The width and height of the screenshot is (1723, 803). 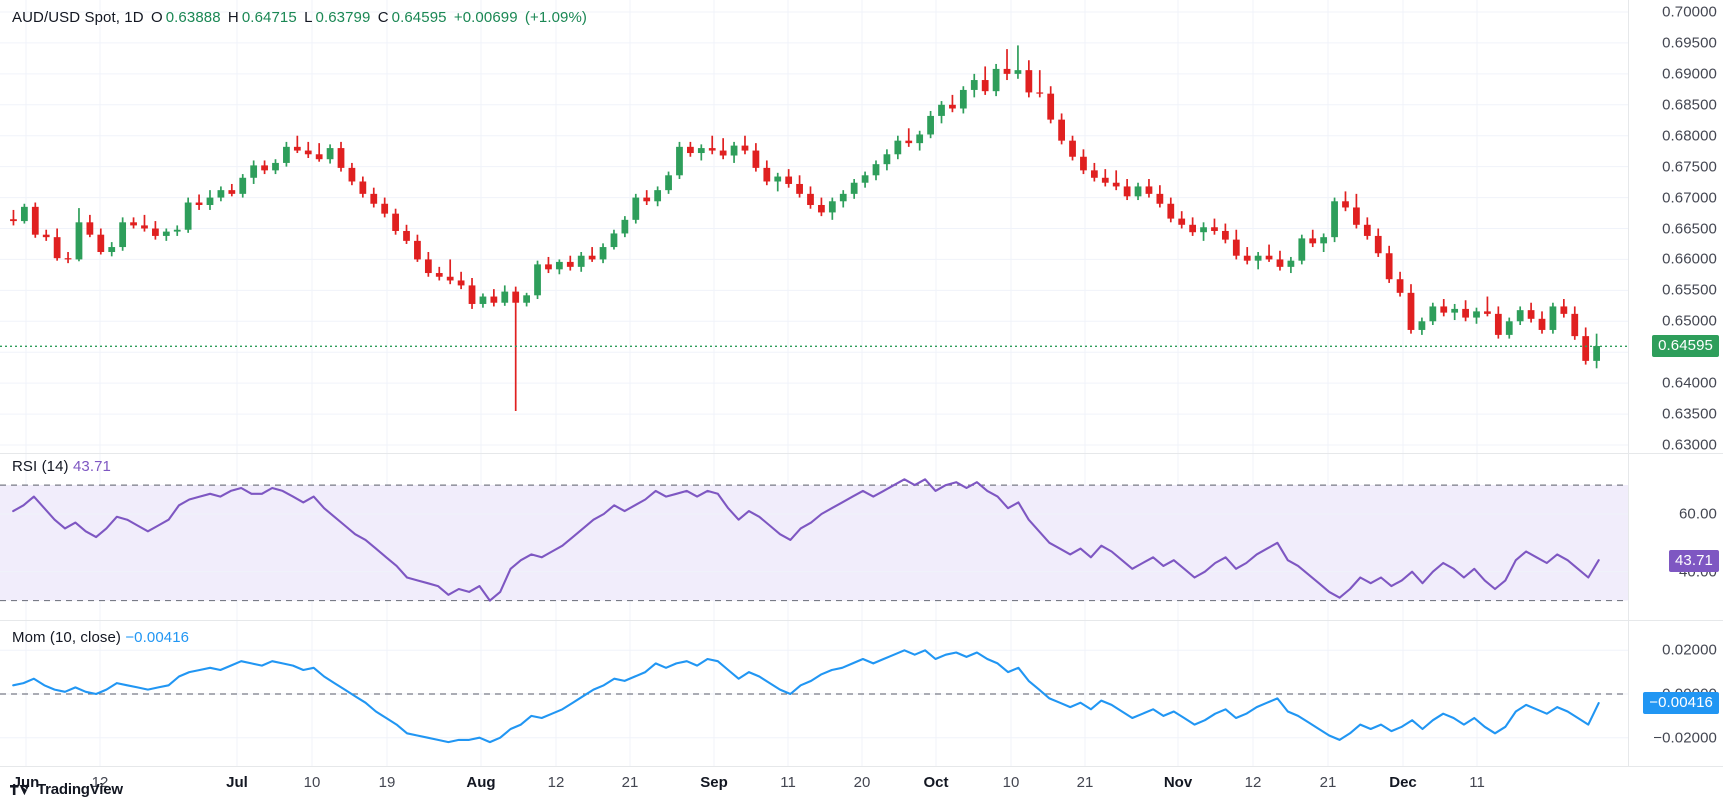 I want to click on axis-label: 0.68000, so click(x=1689, y=136).